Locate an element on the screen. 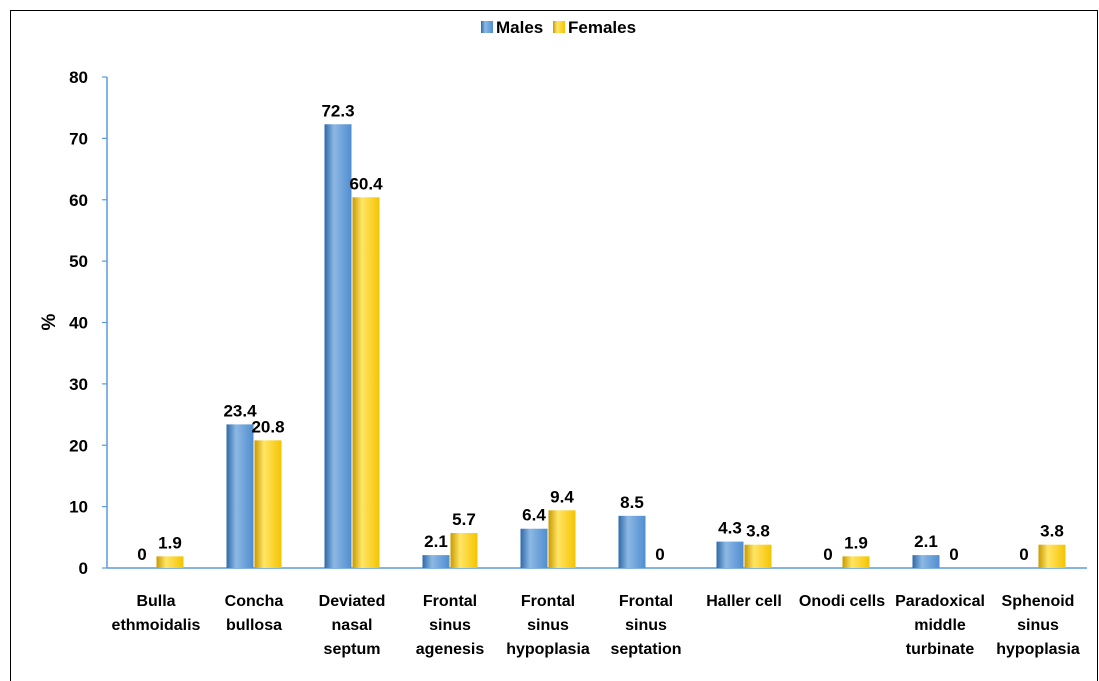 The height and width of the screenshot is (681, 1099). x-tick-label: bullosa is located at coordinates (254, 625).